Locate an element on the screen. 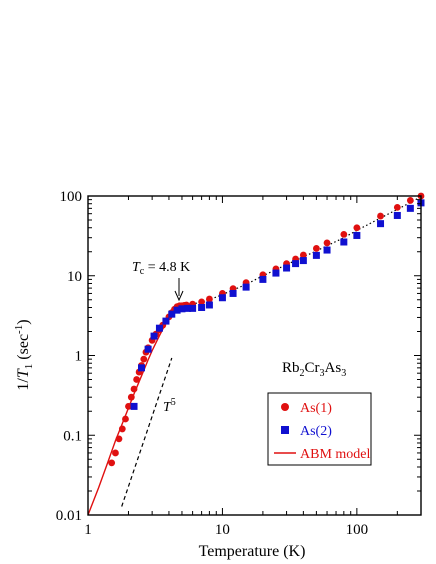 The image size is (436, 564). y-tick-label: 100 is located at coordinates (71, 197).